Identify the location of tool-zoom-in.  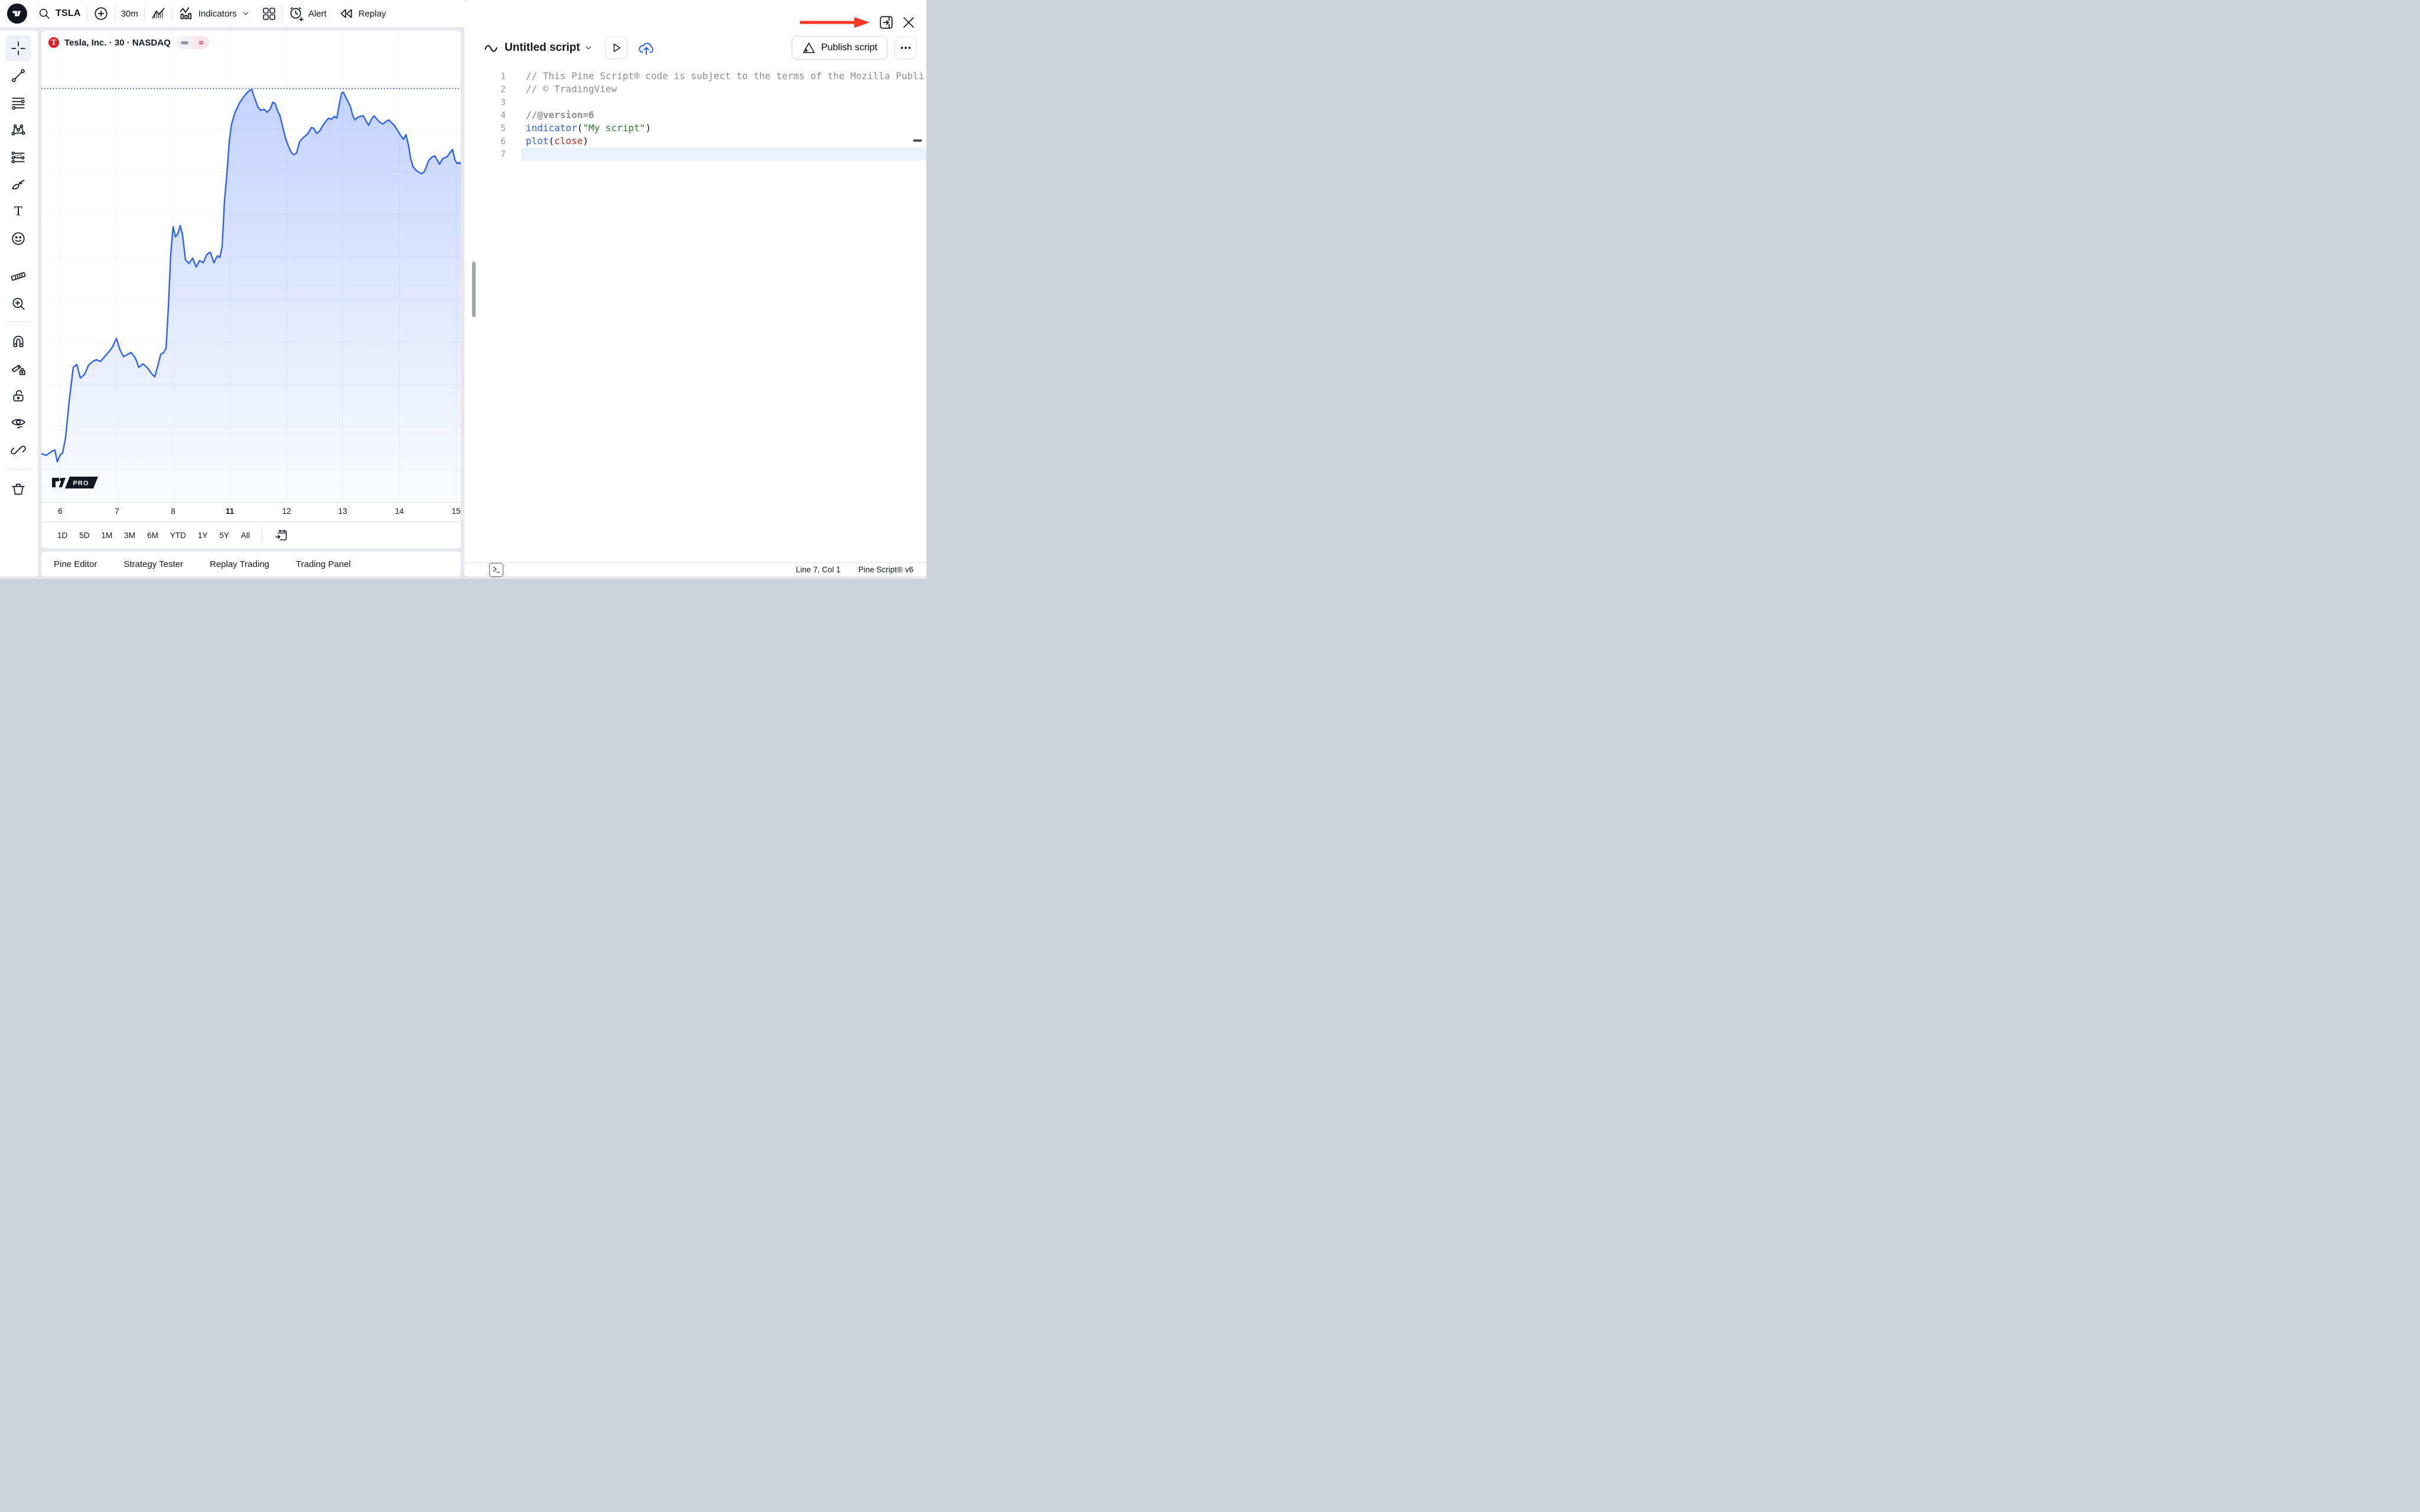
(18, 304).